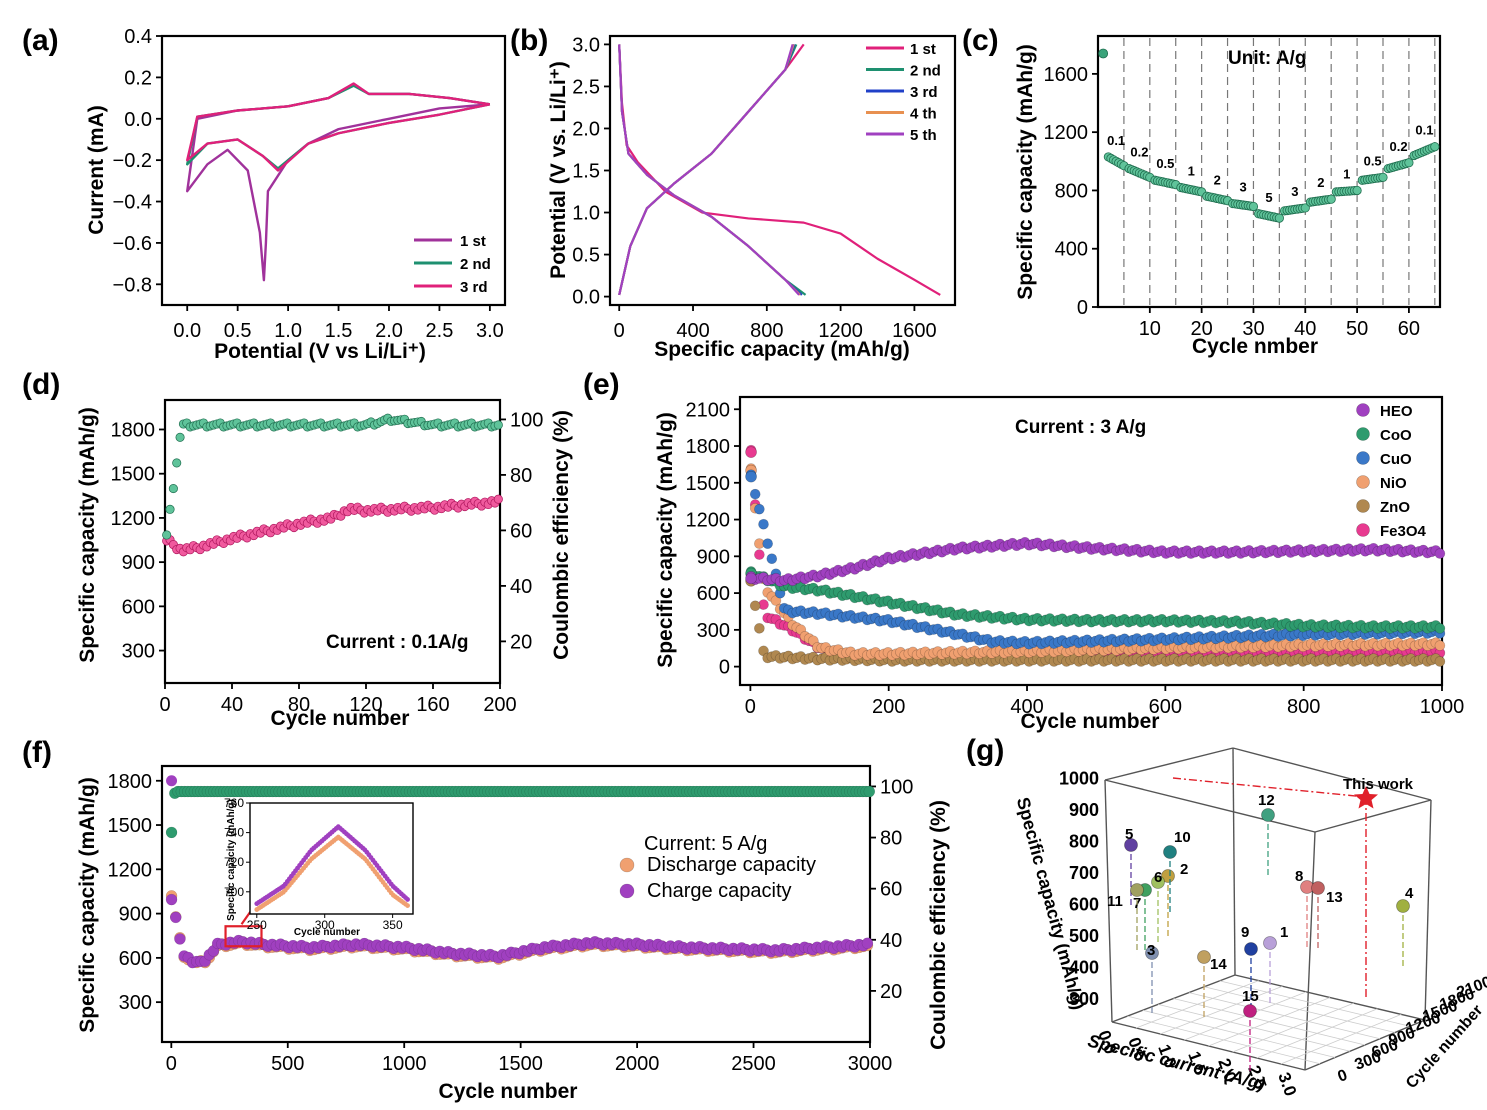  I want to click on panel-f-xtick-label: 1500, so click(520, 1064).